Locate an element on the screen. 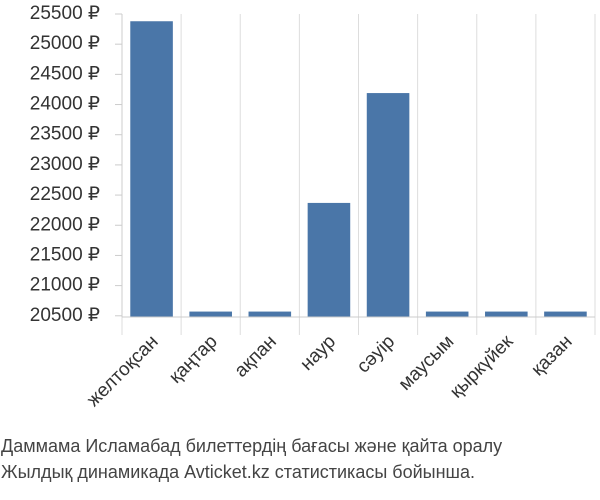 Image resolution: width=600 pixels, height=500 pixels. y-tick-label: 23500 ₽ is located at coordinates (65, 134).